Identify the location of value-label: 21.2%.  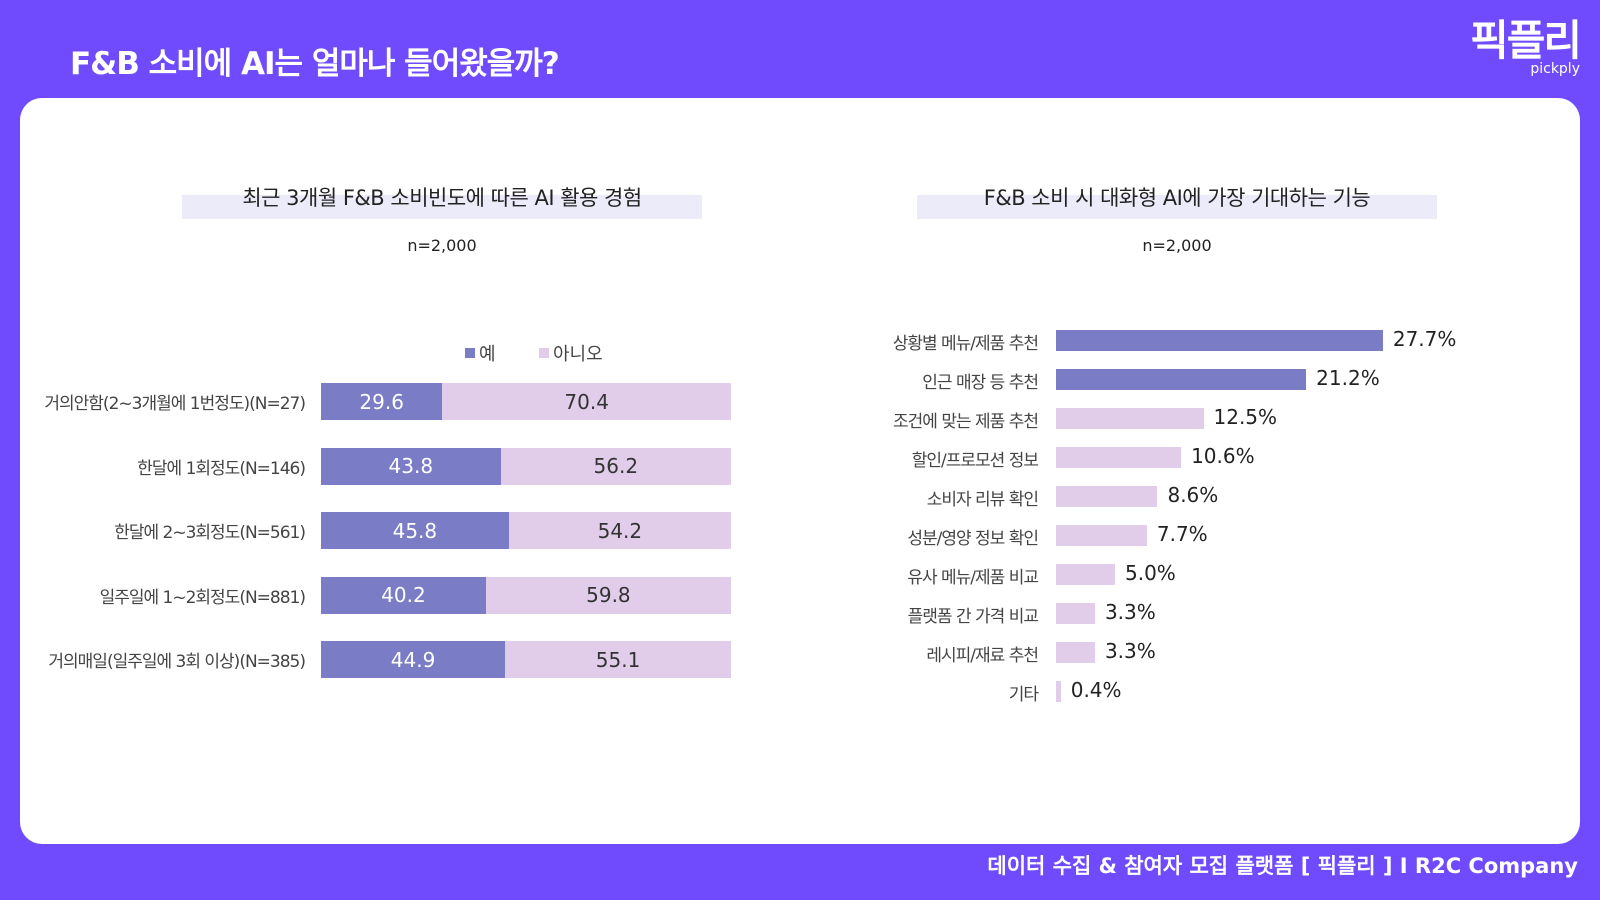
(1348, 378).